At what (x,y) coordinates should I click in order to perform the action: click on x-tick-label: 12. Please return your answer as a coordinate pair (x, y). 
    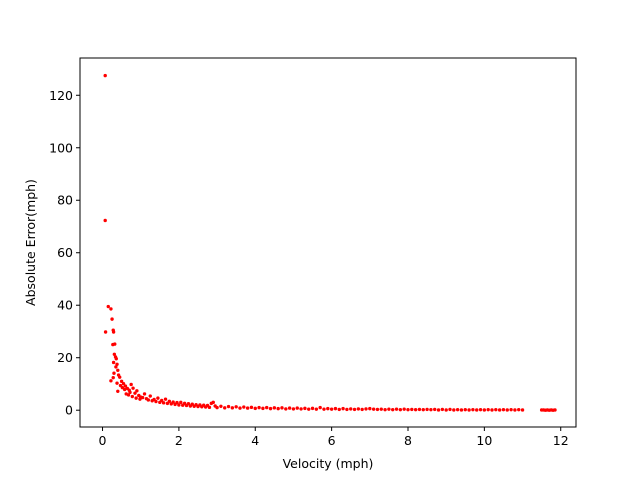
    Looking at the image, I should click on (561, 440).